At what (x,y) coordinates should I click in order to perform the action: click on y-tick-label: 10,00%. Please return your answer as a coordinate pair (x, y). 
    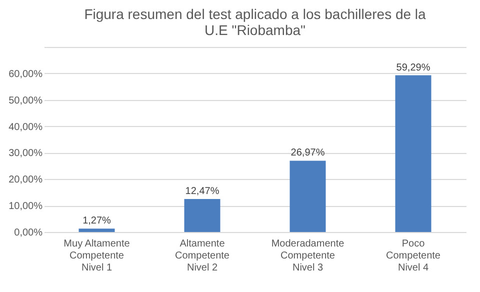
    Looking at the image, I should click on (25, 206).